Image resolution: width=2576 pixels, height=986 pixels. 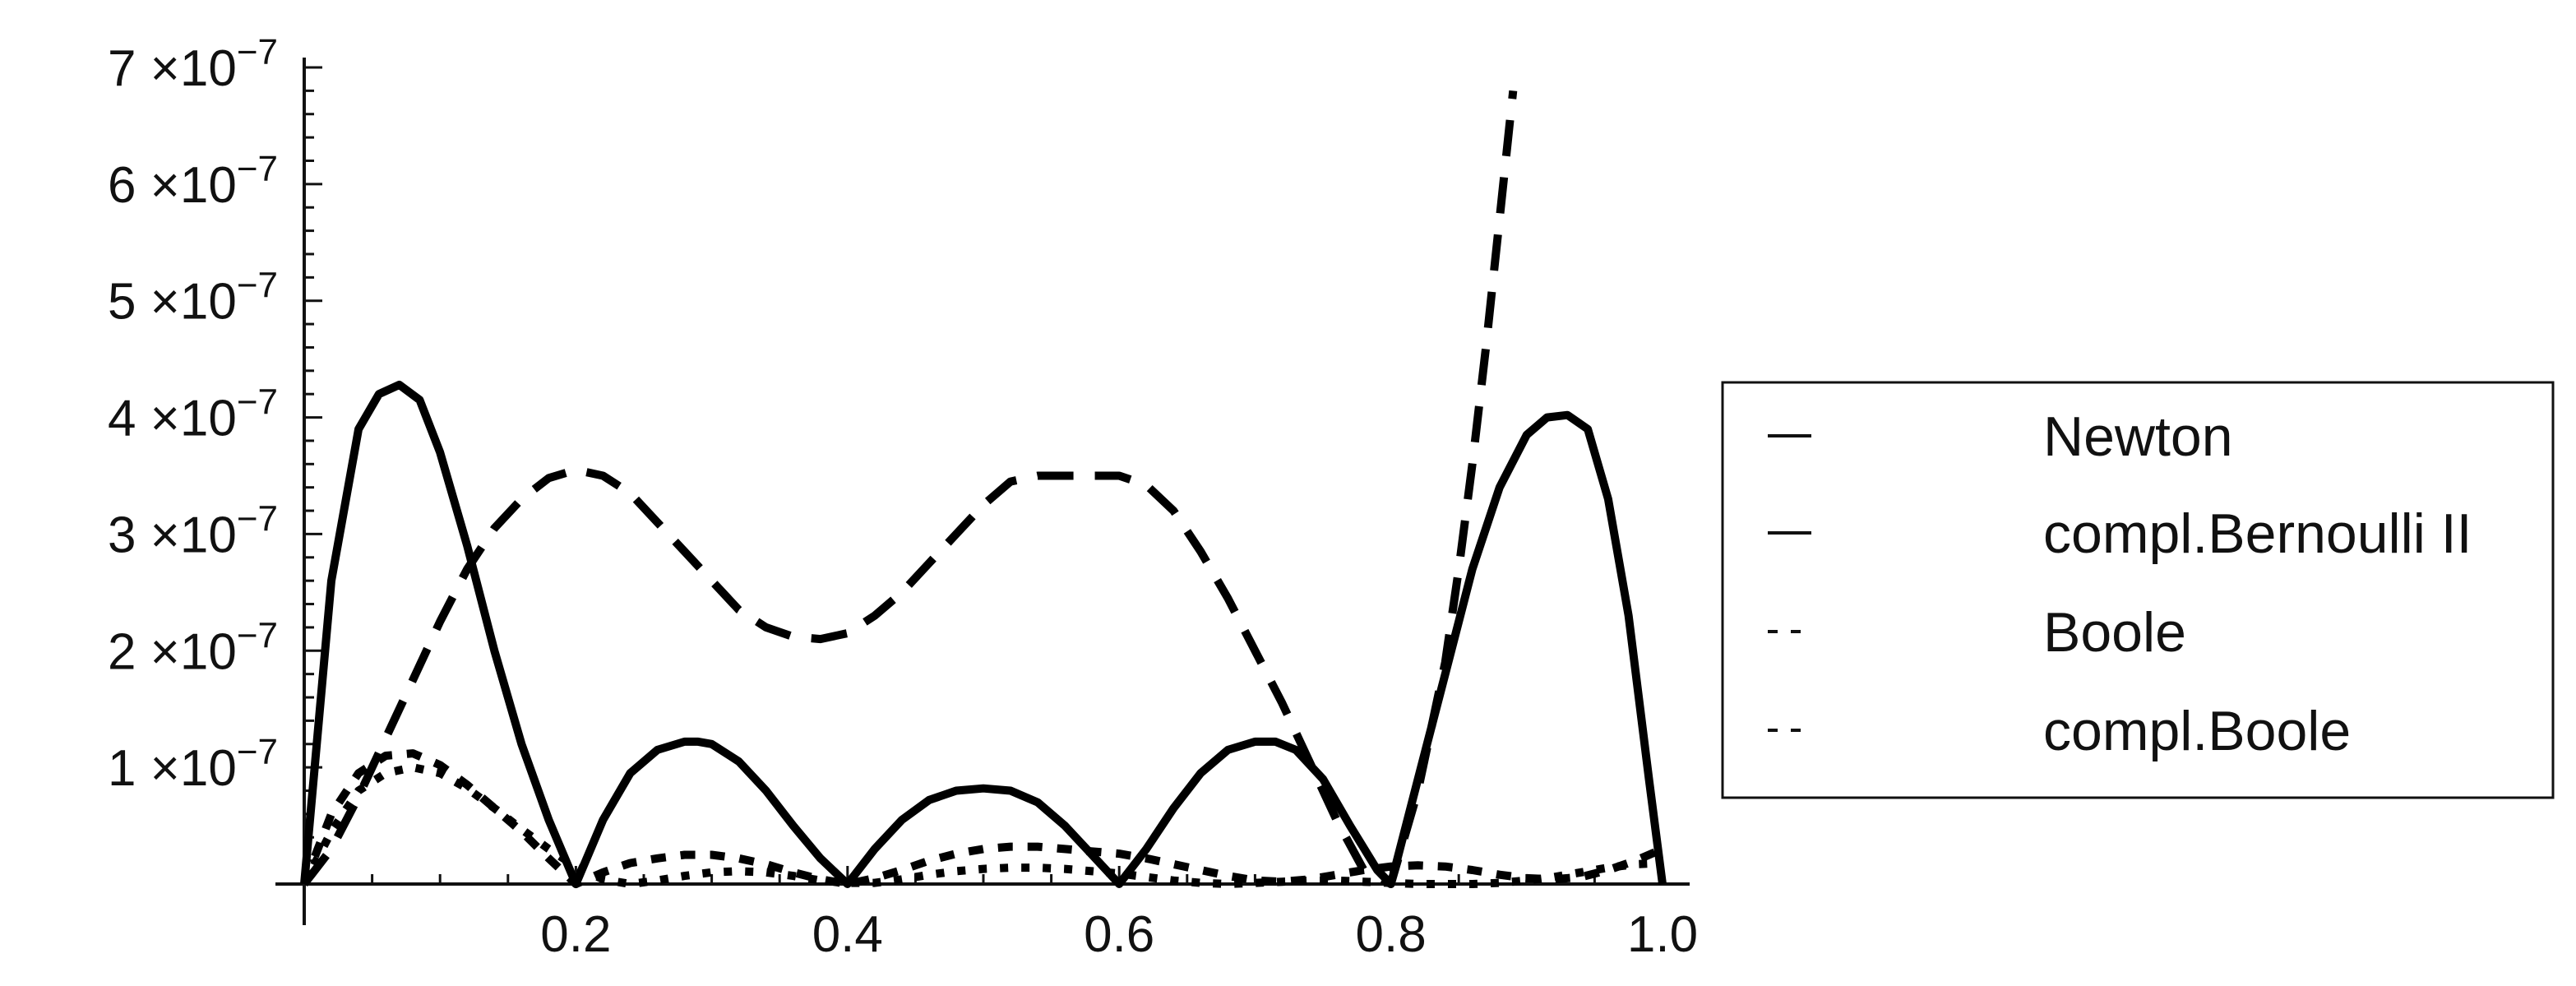 I want to click on legend-box, so click(x=2138, y=590).